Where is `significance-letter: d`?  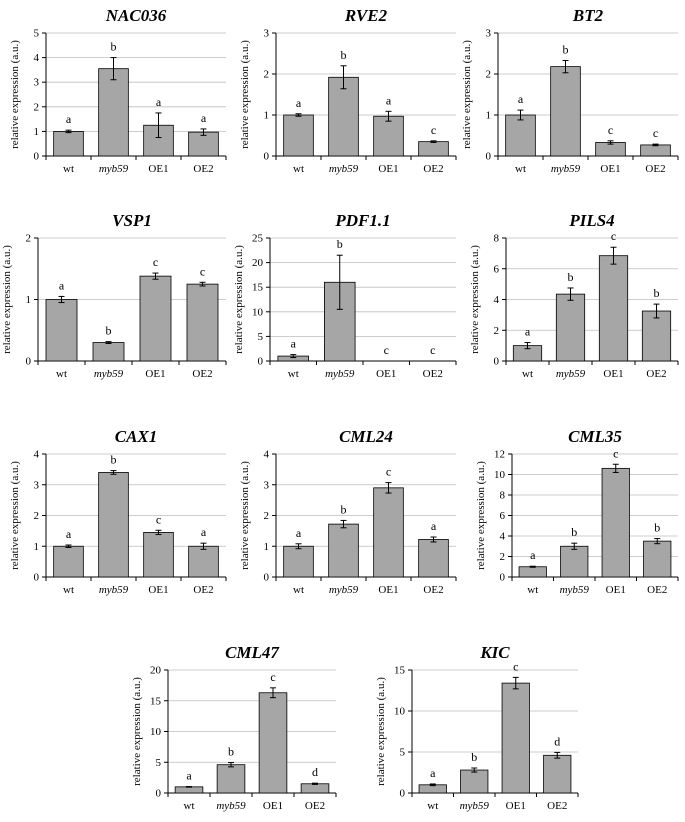 significance-letter: d is located at coordinates (315, 772).